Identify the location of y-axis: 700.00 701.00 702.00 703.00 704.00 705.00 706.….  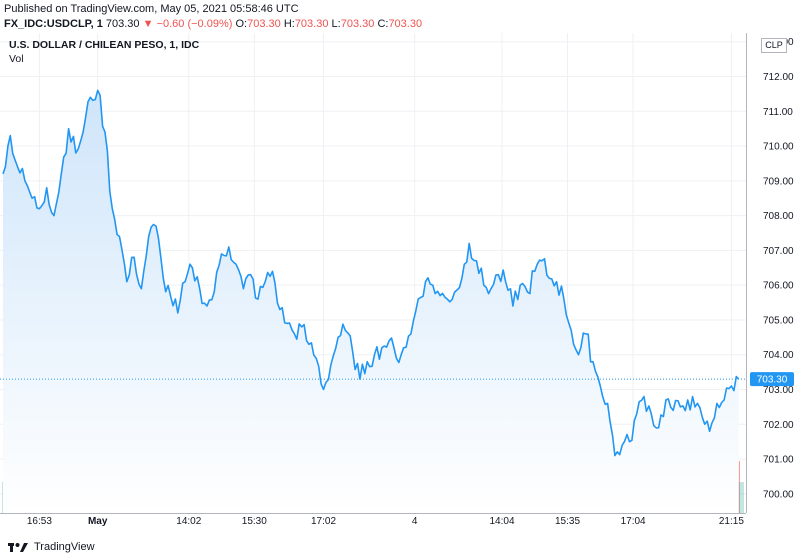
(778, 268).